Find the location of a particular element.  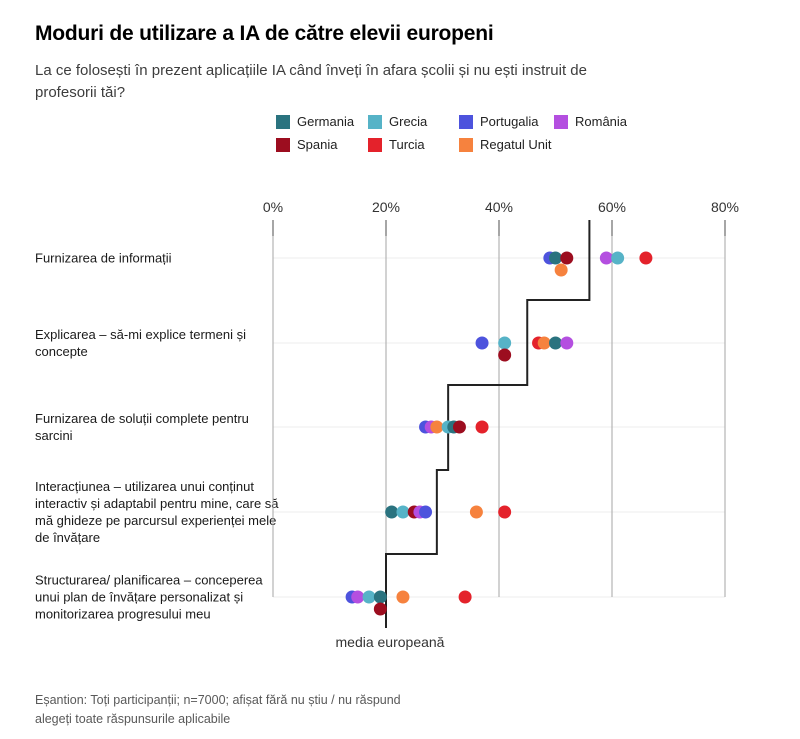

tick-label-40%: 40% is located at coordinates (499, 207).